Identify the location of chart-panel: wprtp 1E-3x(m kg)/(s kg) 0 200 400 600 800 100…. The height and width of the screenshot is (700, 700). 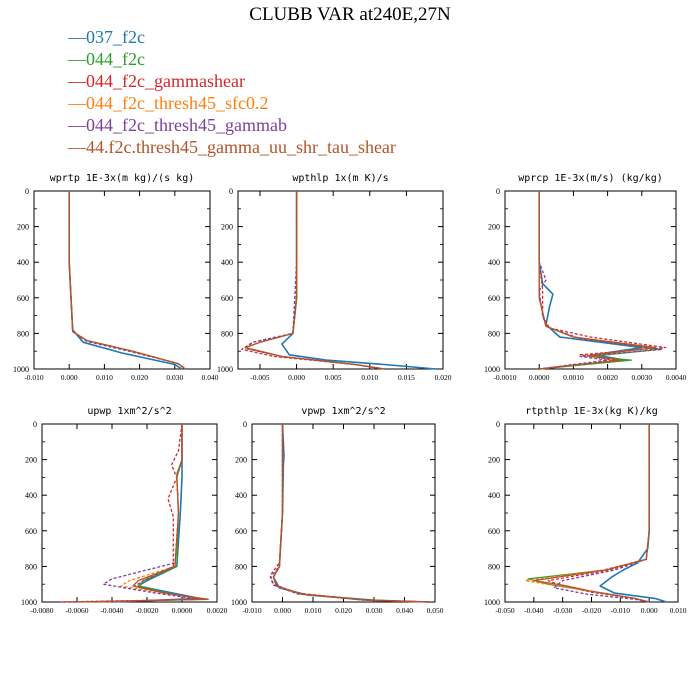
(116, 277).